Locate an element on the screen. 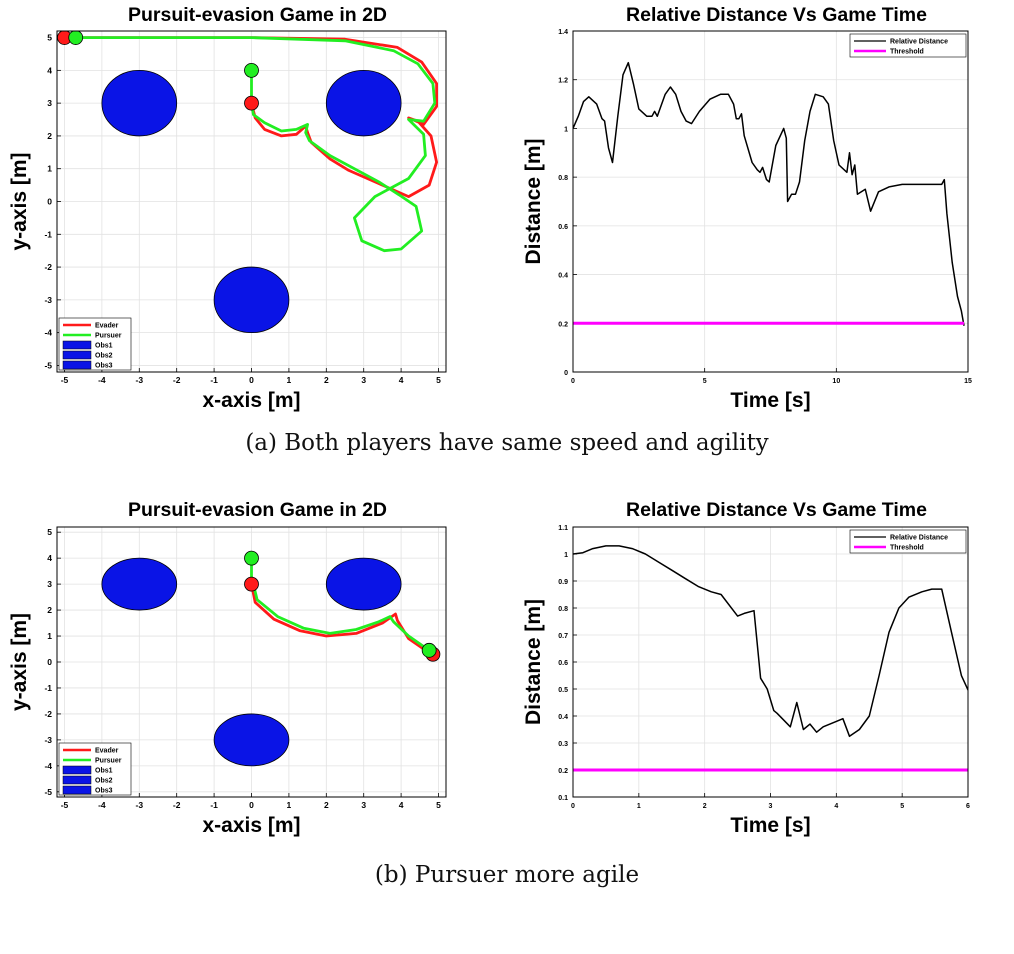  y-tick-label: 0.6 is located at coordinates (563, 663).